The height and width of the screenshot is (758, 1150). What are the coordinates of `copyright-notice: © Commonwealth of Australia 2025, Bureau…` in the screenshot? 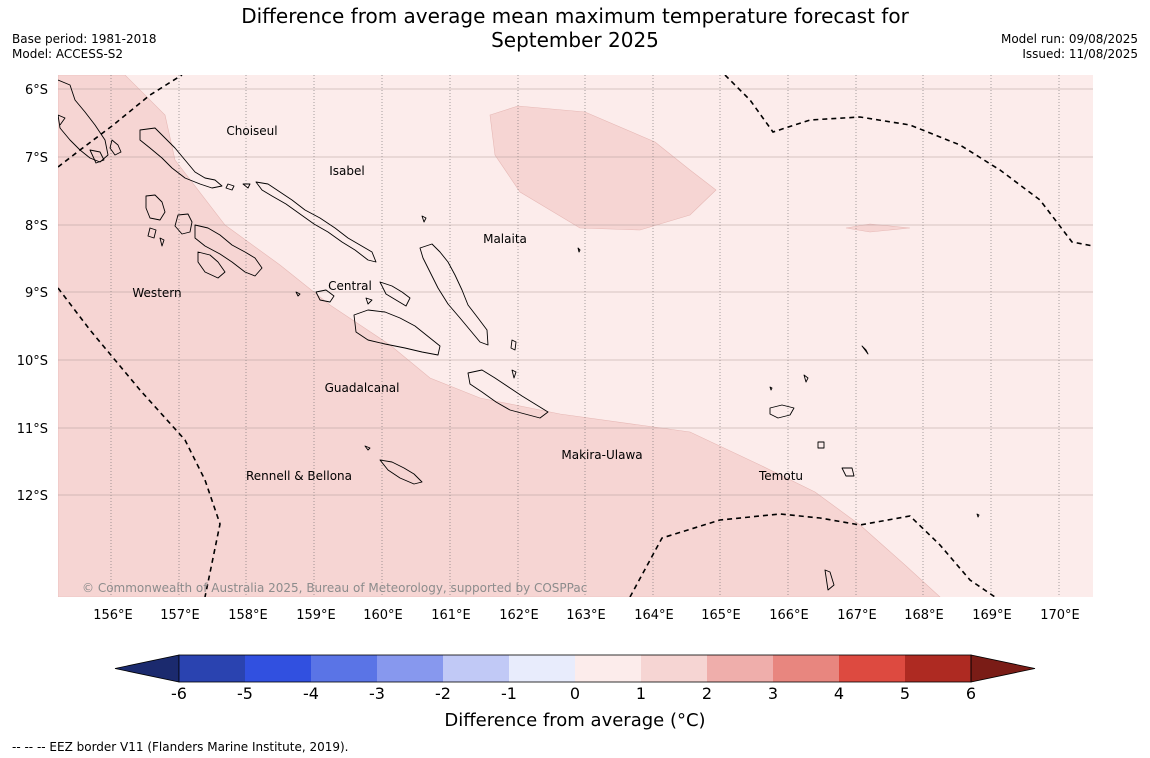 It's located at (334, 588).